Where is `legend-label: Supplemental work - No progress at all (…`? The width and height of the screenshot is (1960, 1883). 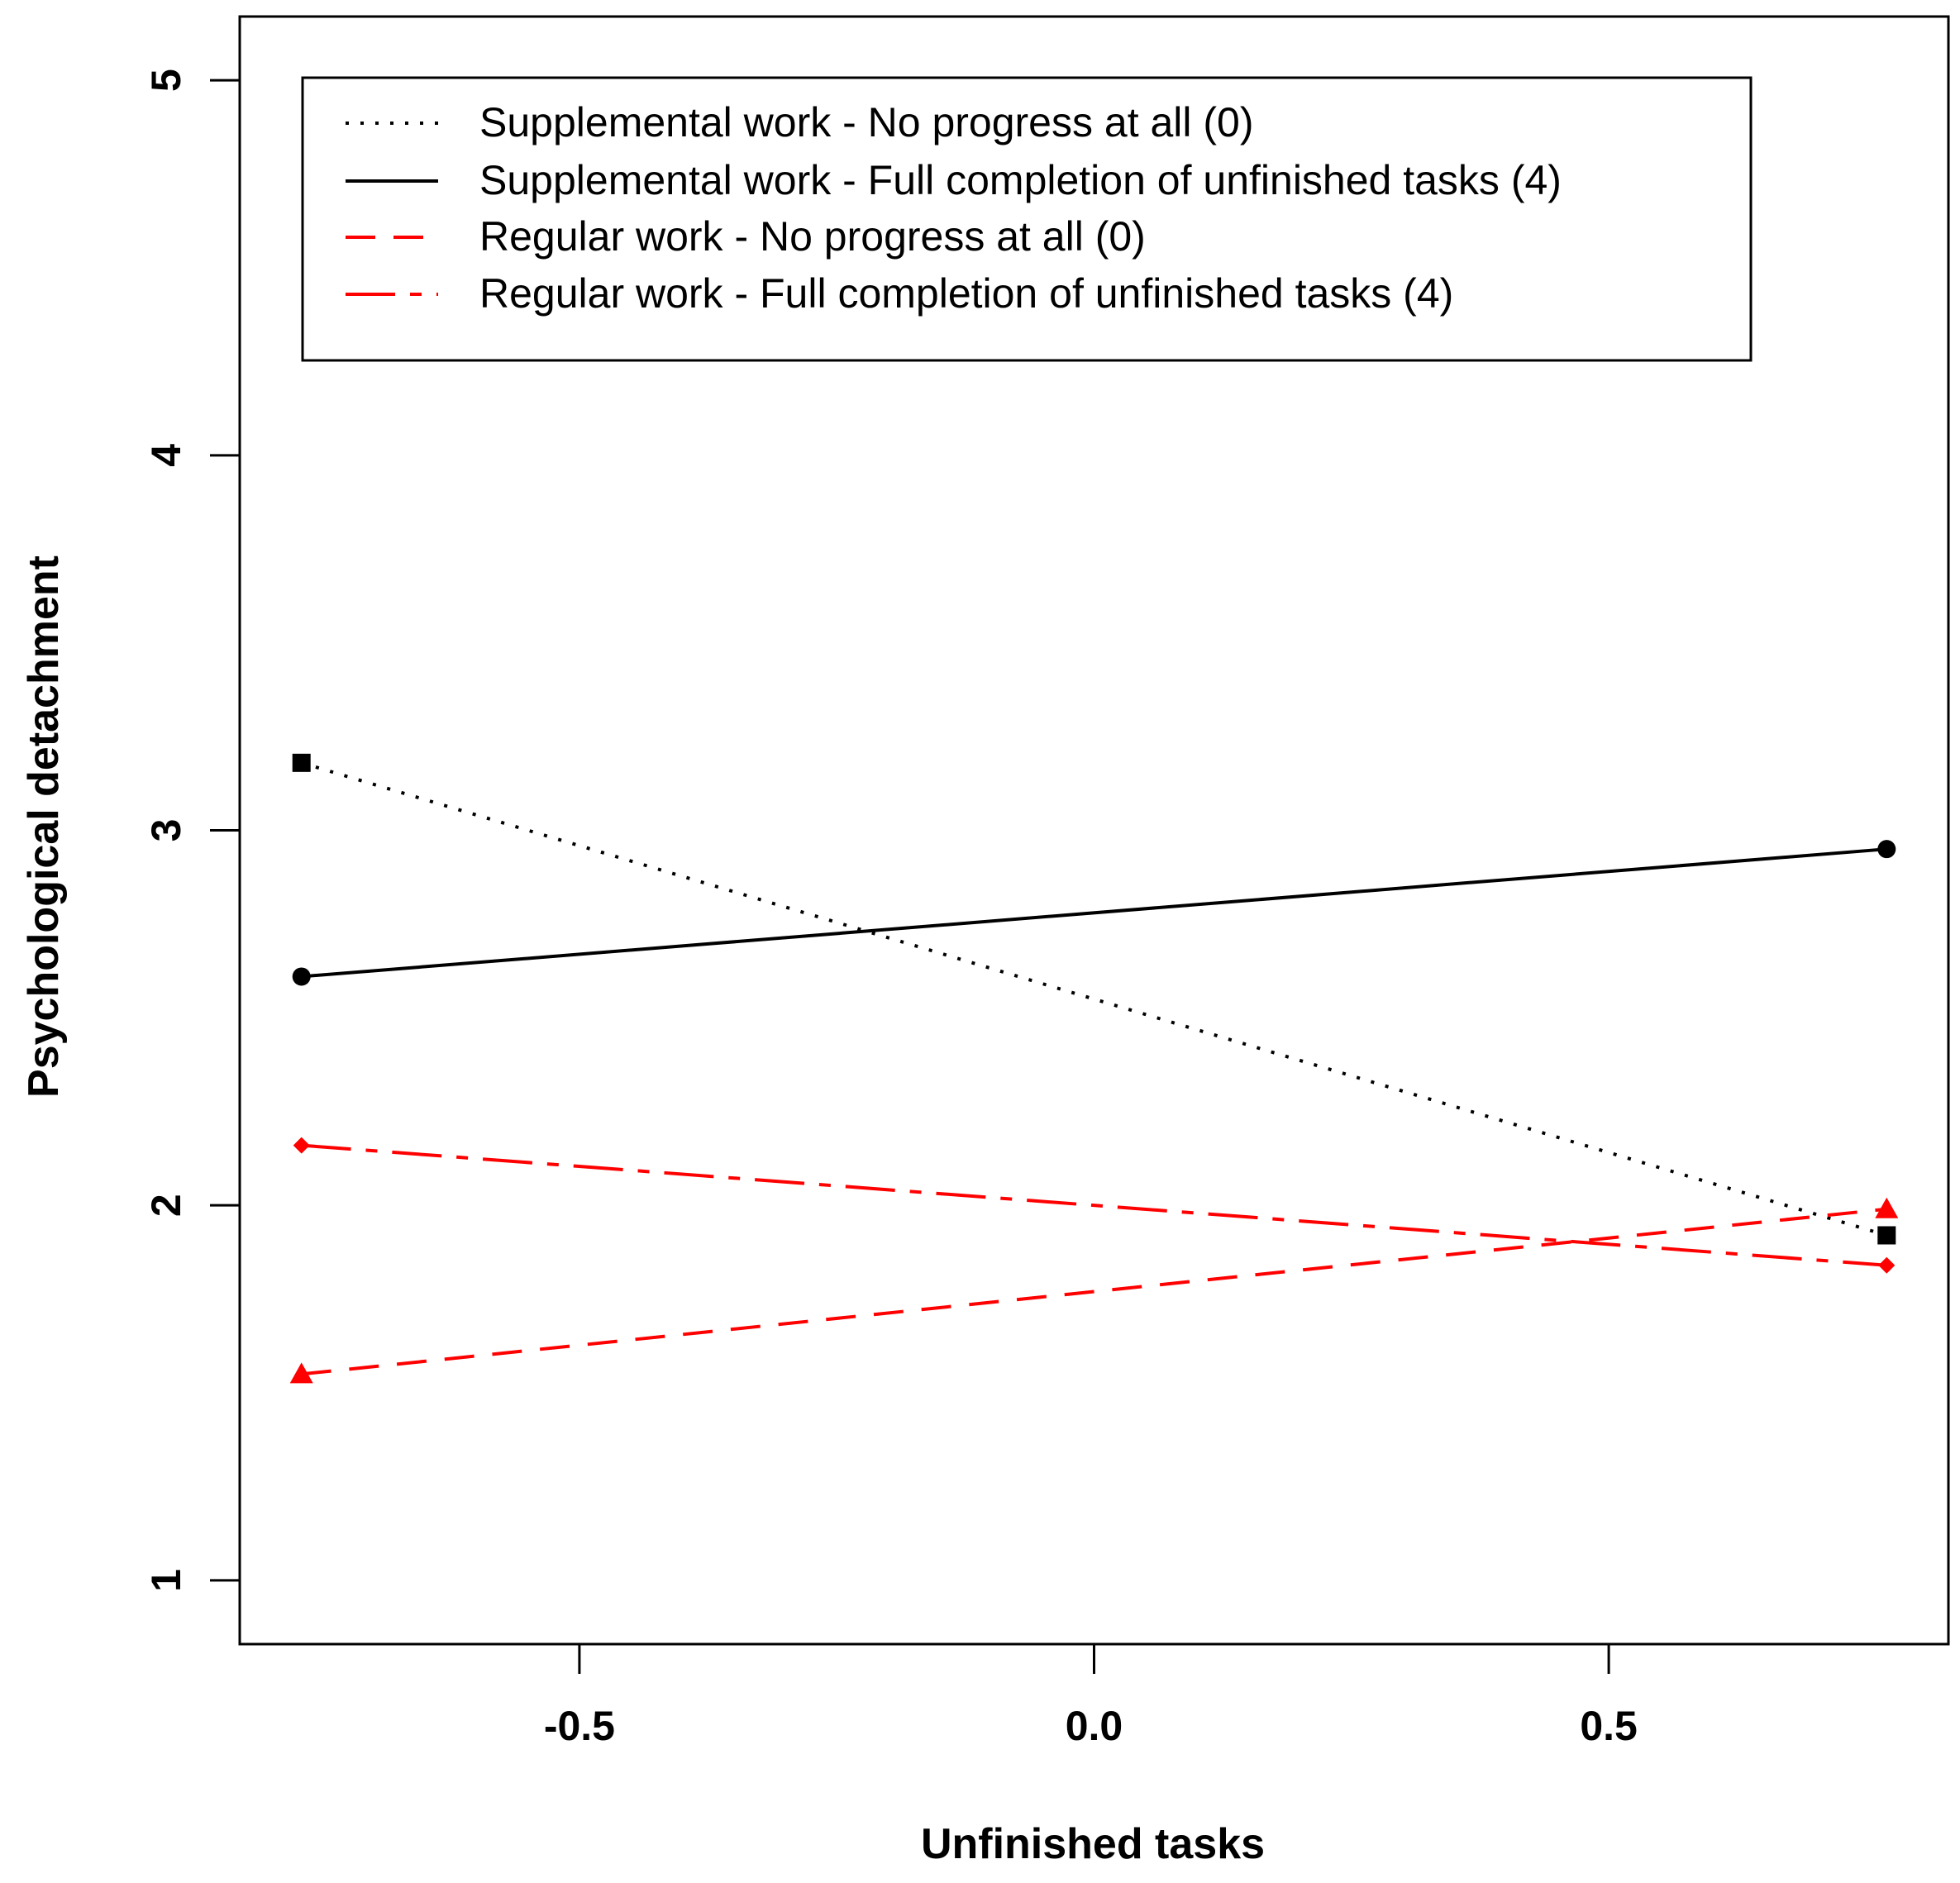
legend-label: Supplemental work - No progress at all (… is located at coordinates (866, 122).